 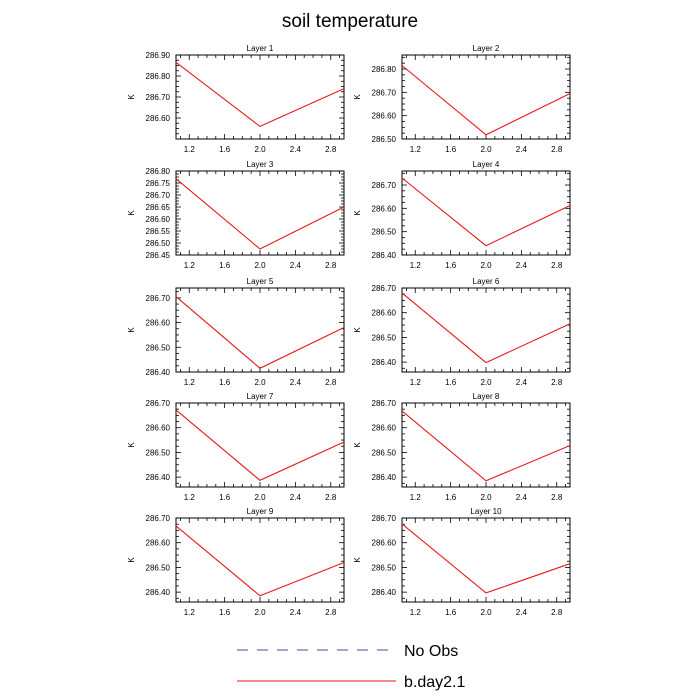 What do you see at coordinates (158, 55) in the screenshot?
I see `y-tick-label: 286.90` at bounding box center [158, 55].